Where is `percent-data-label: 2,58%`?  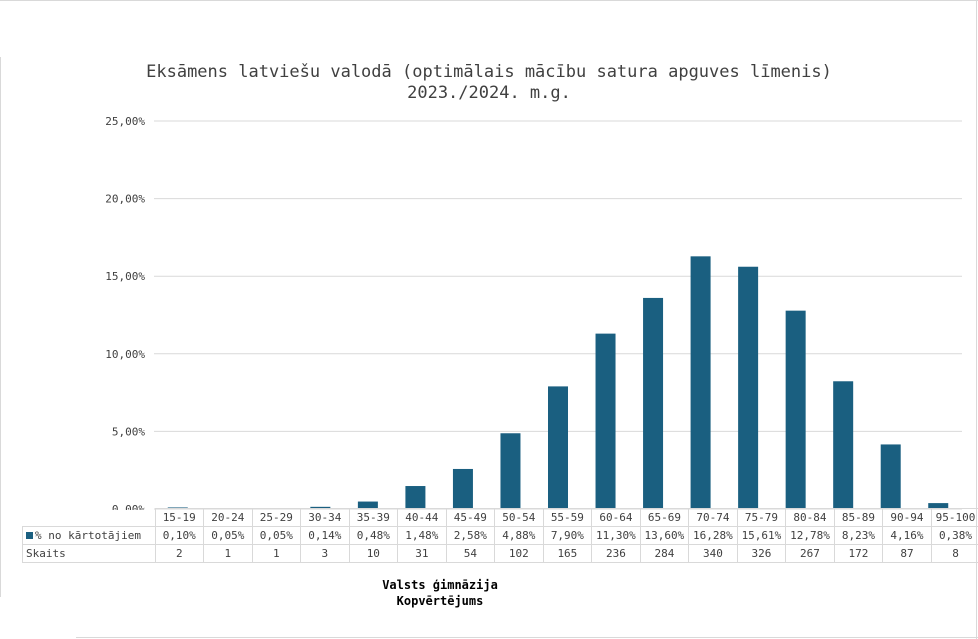 percent-data-label: 2,58% is located at coordinates (470, 535).